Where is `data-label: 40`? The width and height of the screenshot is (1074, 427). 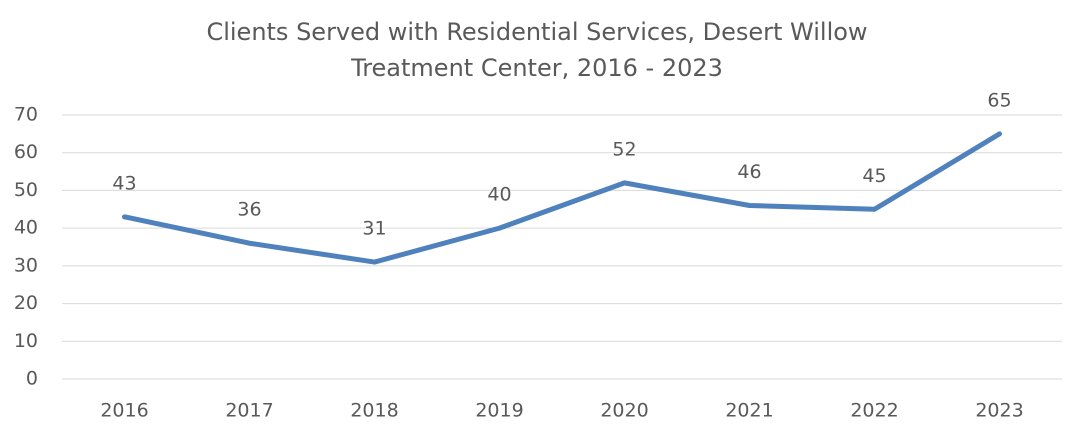 data-label: 40 is located at coordinates (499, 195).